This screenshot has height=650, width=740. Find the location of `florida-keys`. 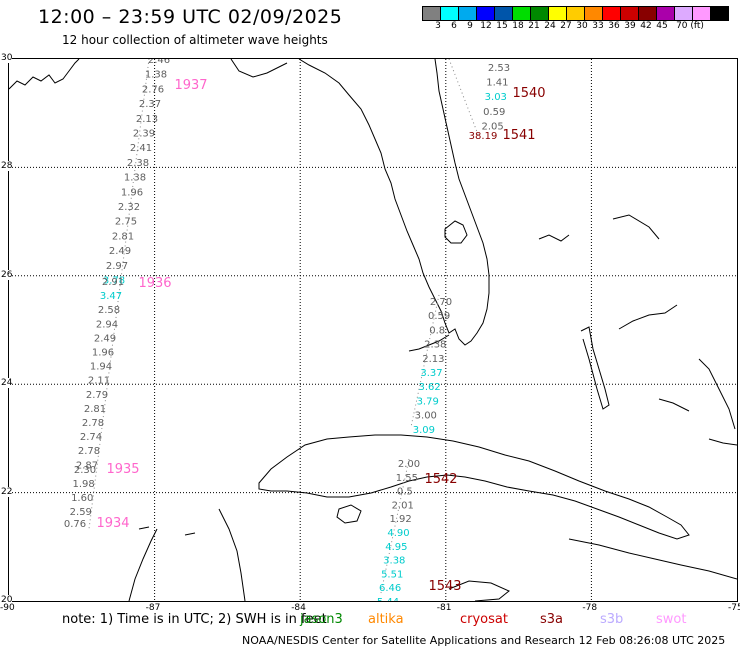

florida-keys is located at coordinates (429, 343).